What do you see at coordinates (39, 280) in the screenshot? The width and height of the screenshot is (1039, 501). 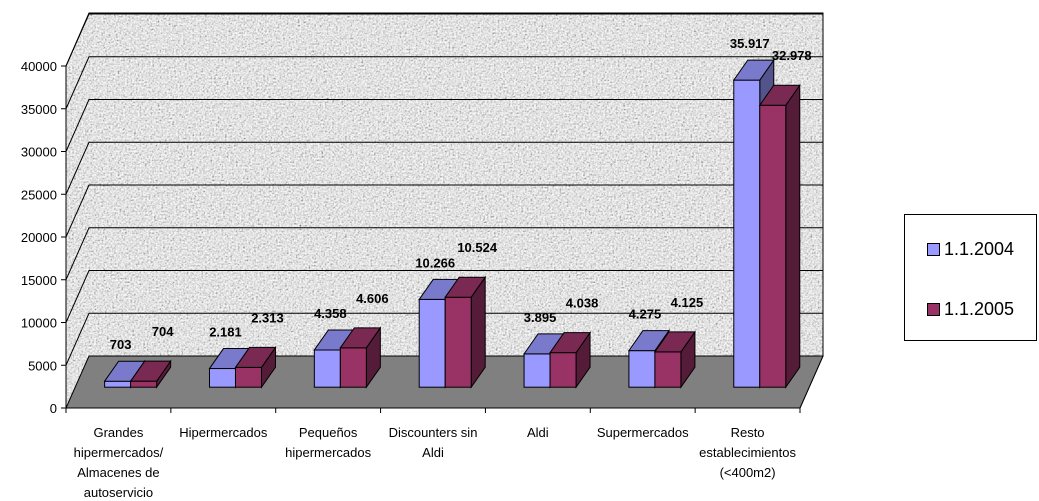 I see `y-tick-label: 15000` at bounding box center [39, 280].